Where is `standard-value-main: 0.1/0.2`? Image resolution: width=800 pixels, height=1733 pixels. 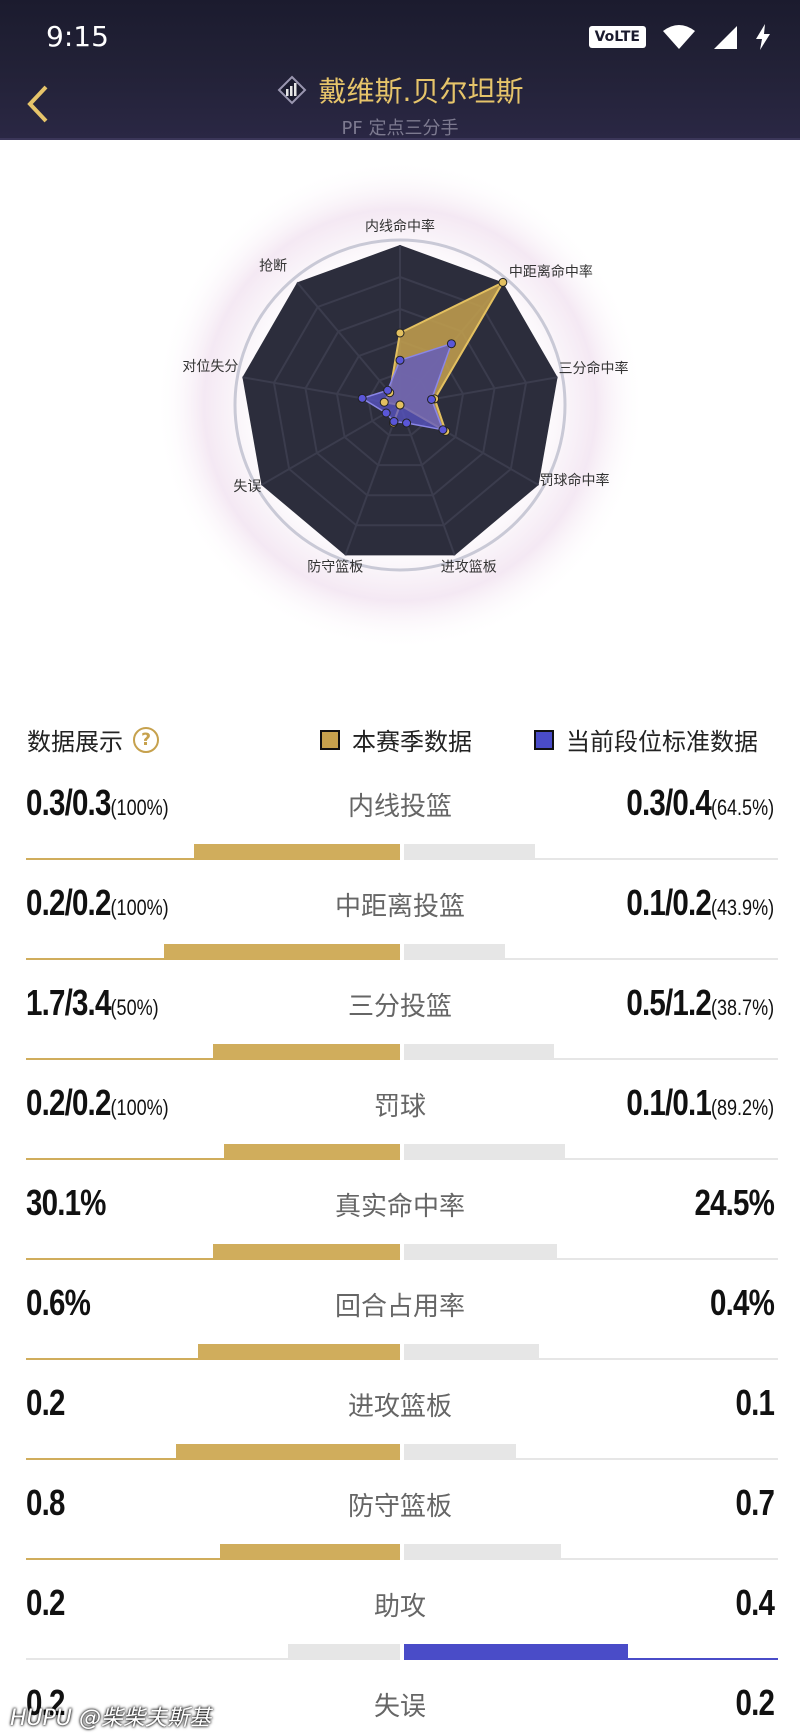
standard-value-main: 0.1/0.2 is located at coordinates (668, 902).